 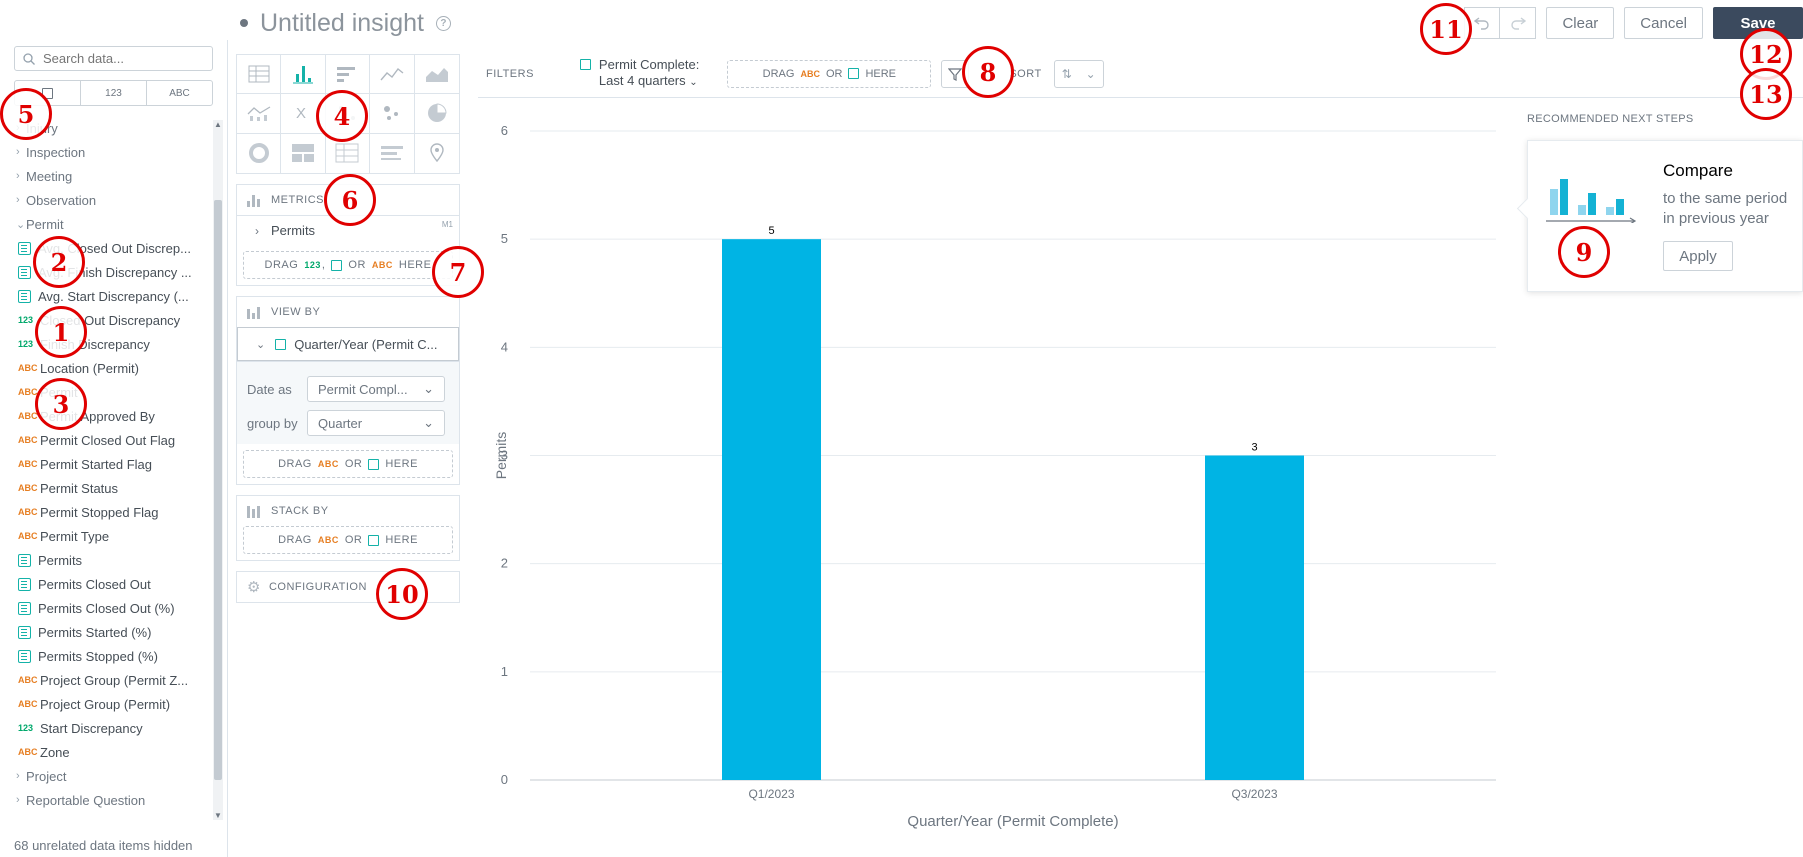 I want to click on viz-combo-icon, so click(x=259, y=114).